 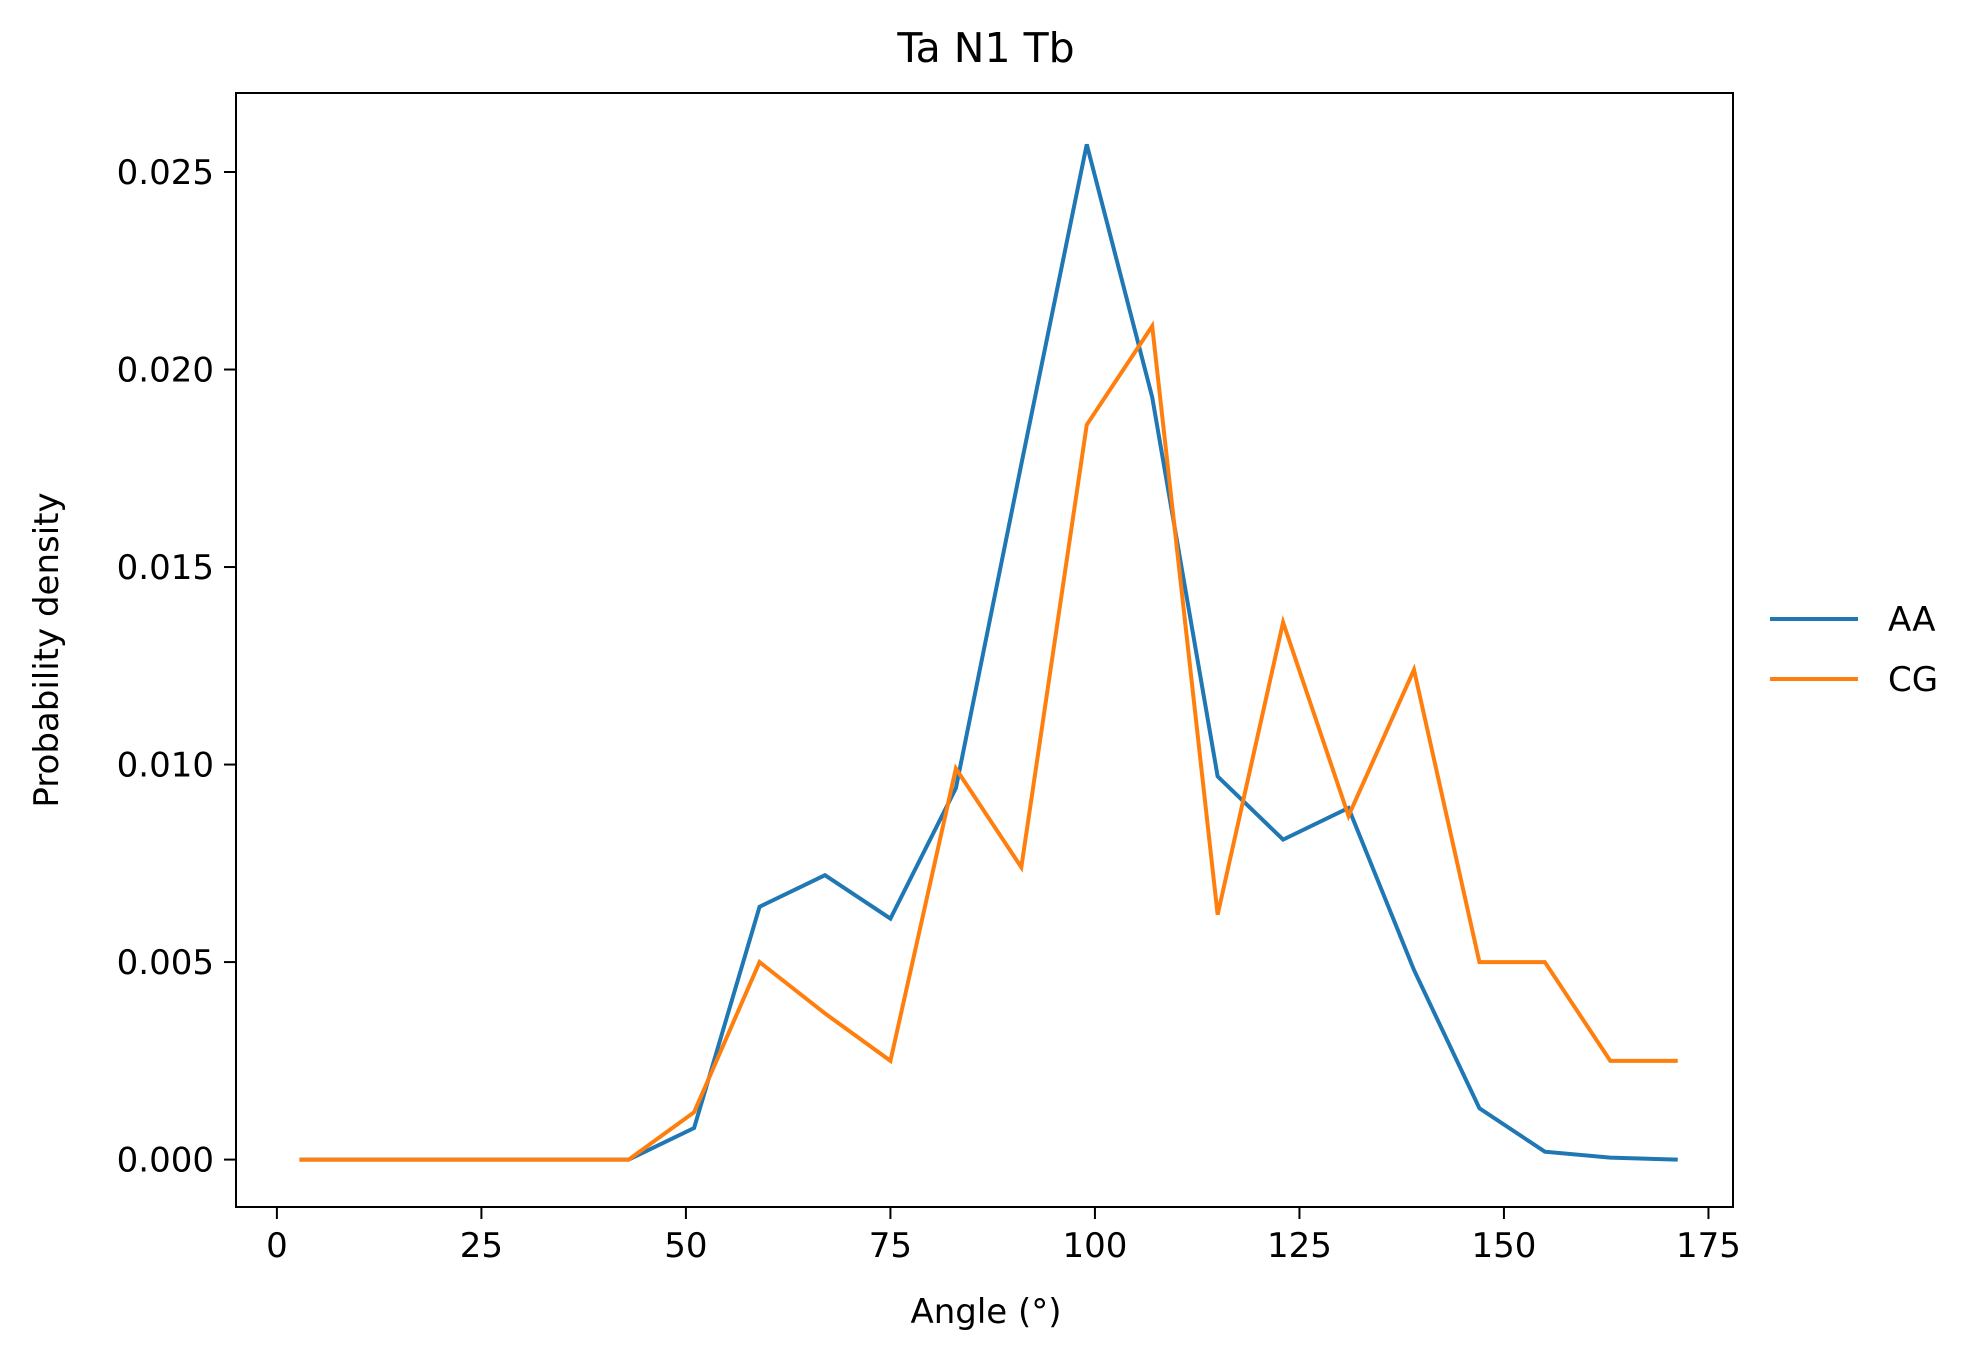 What do you see at coordinates (165, 963) in the screenshot?
I see `y-tick-label: 0.005` at bounding box center [165, 963].